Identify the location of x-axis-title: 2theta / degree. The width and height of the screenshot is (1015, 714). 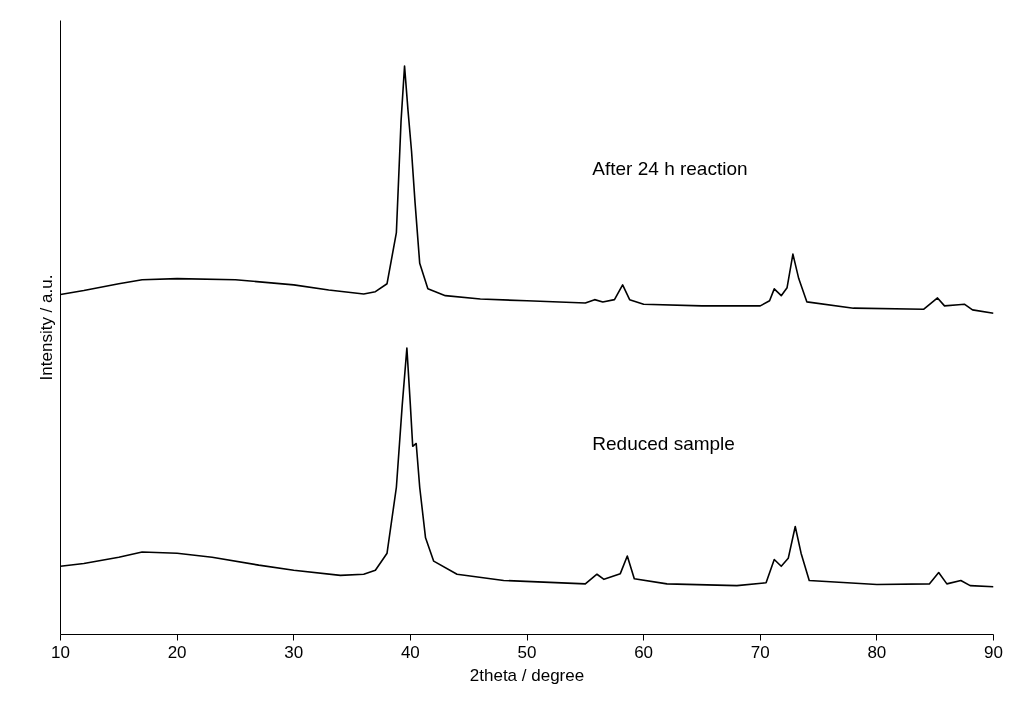
(527, 675).